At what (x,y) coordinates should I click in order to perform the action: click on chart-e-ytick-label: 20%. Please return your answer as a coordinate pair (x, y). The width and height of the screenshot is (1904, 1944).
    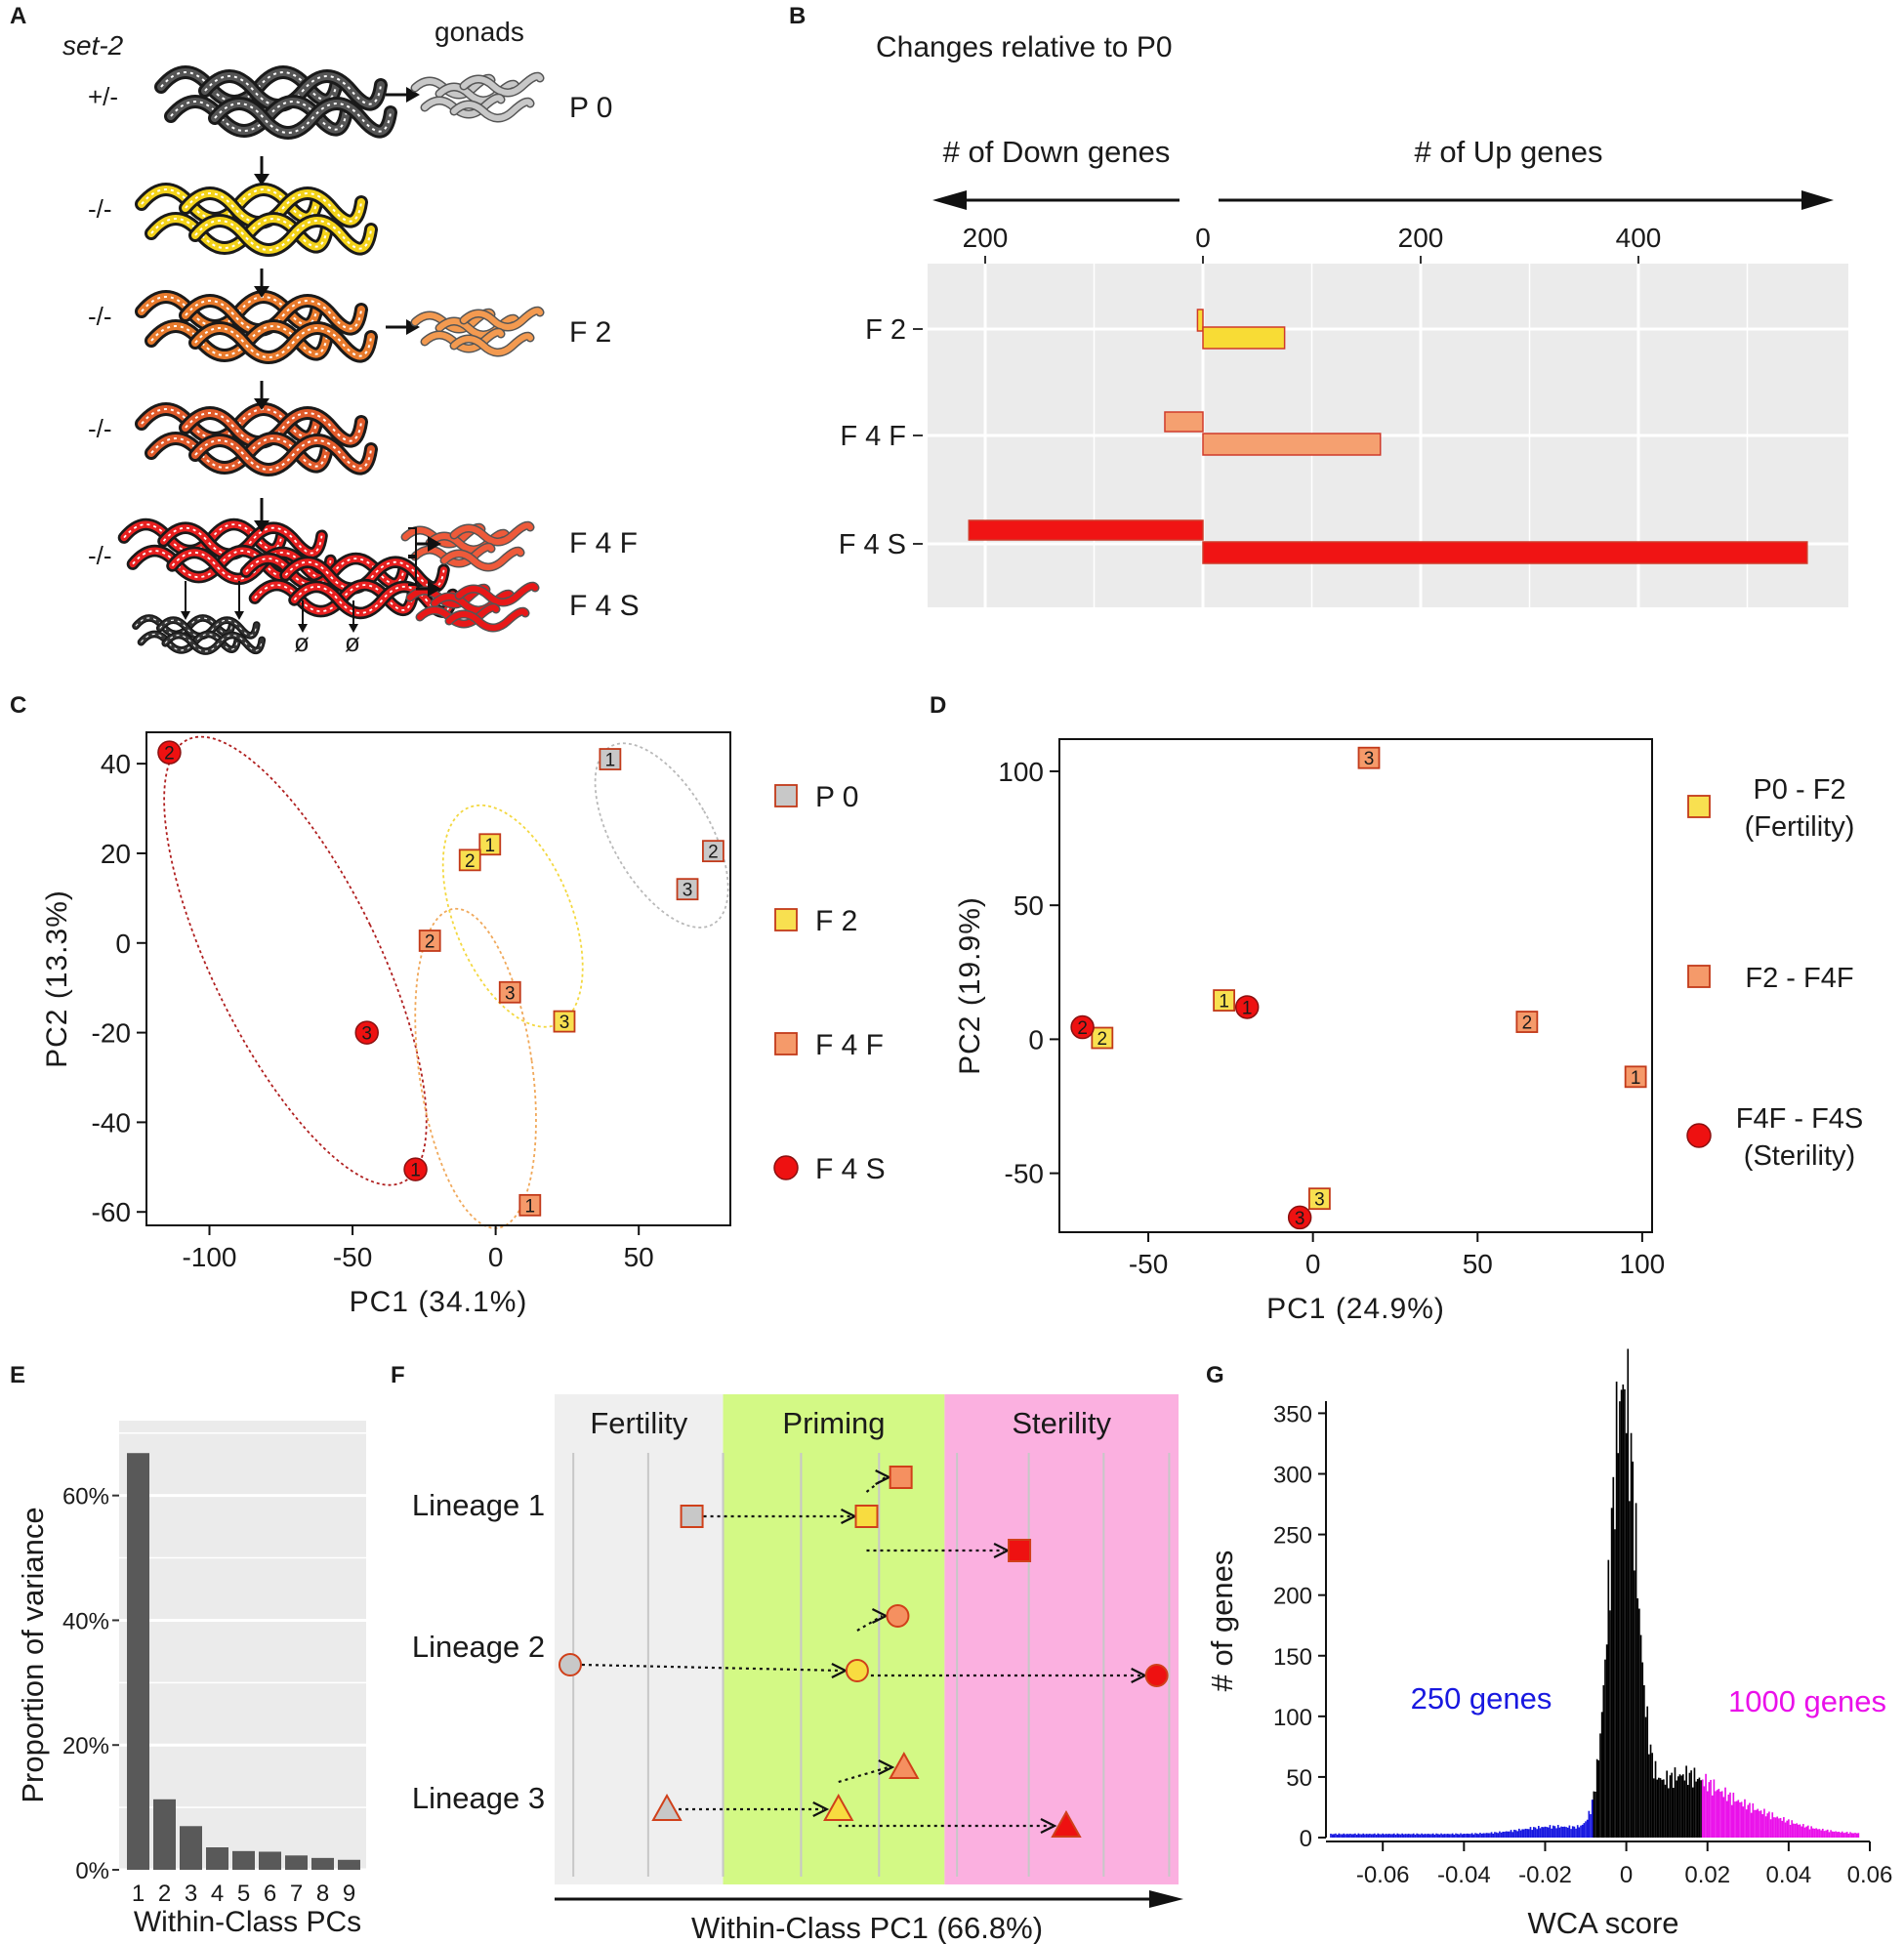
    Looking at the image, I should click on (85, 1746).